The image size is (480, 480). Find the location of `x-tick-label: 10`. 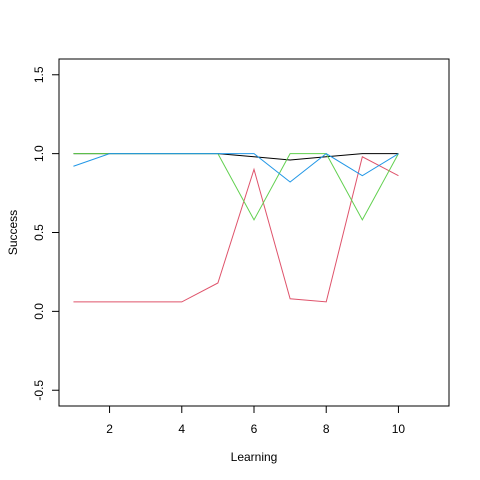

x-tick-label: 10 is located at coordinates (399, 429).